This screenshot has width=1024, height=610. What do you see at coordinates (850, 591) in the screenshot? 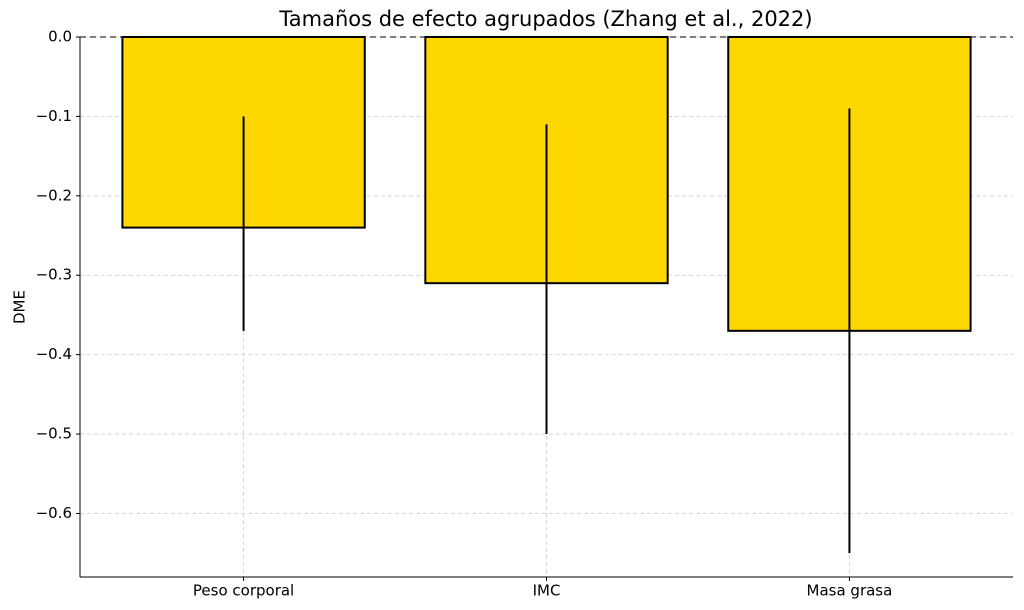
I see `x-tick-label: Masa grasa` at bounding box center [850, 591].